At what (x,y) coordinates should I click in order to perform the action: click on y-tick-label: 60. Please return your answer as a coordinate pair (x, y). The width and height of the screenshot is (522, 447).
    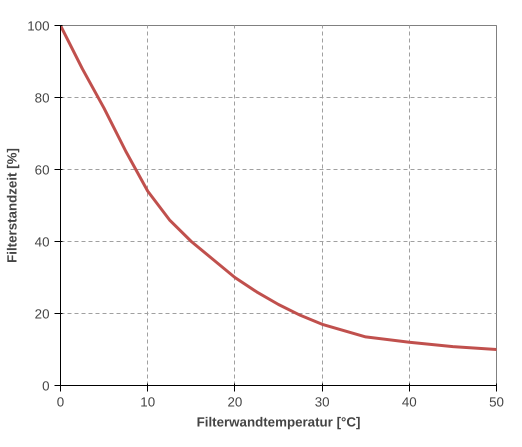
    Looking at the image, I should click on (42, 170).